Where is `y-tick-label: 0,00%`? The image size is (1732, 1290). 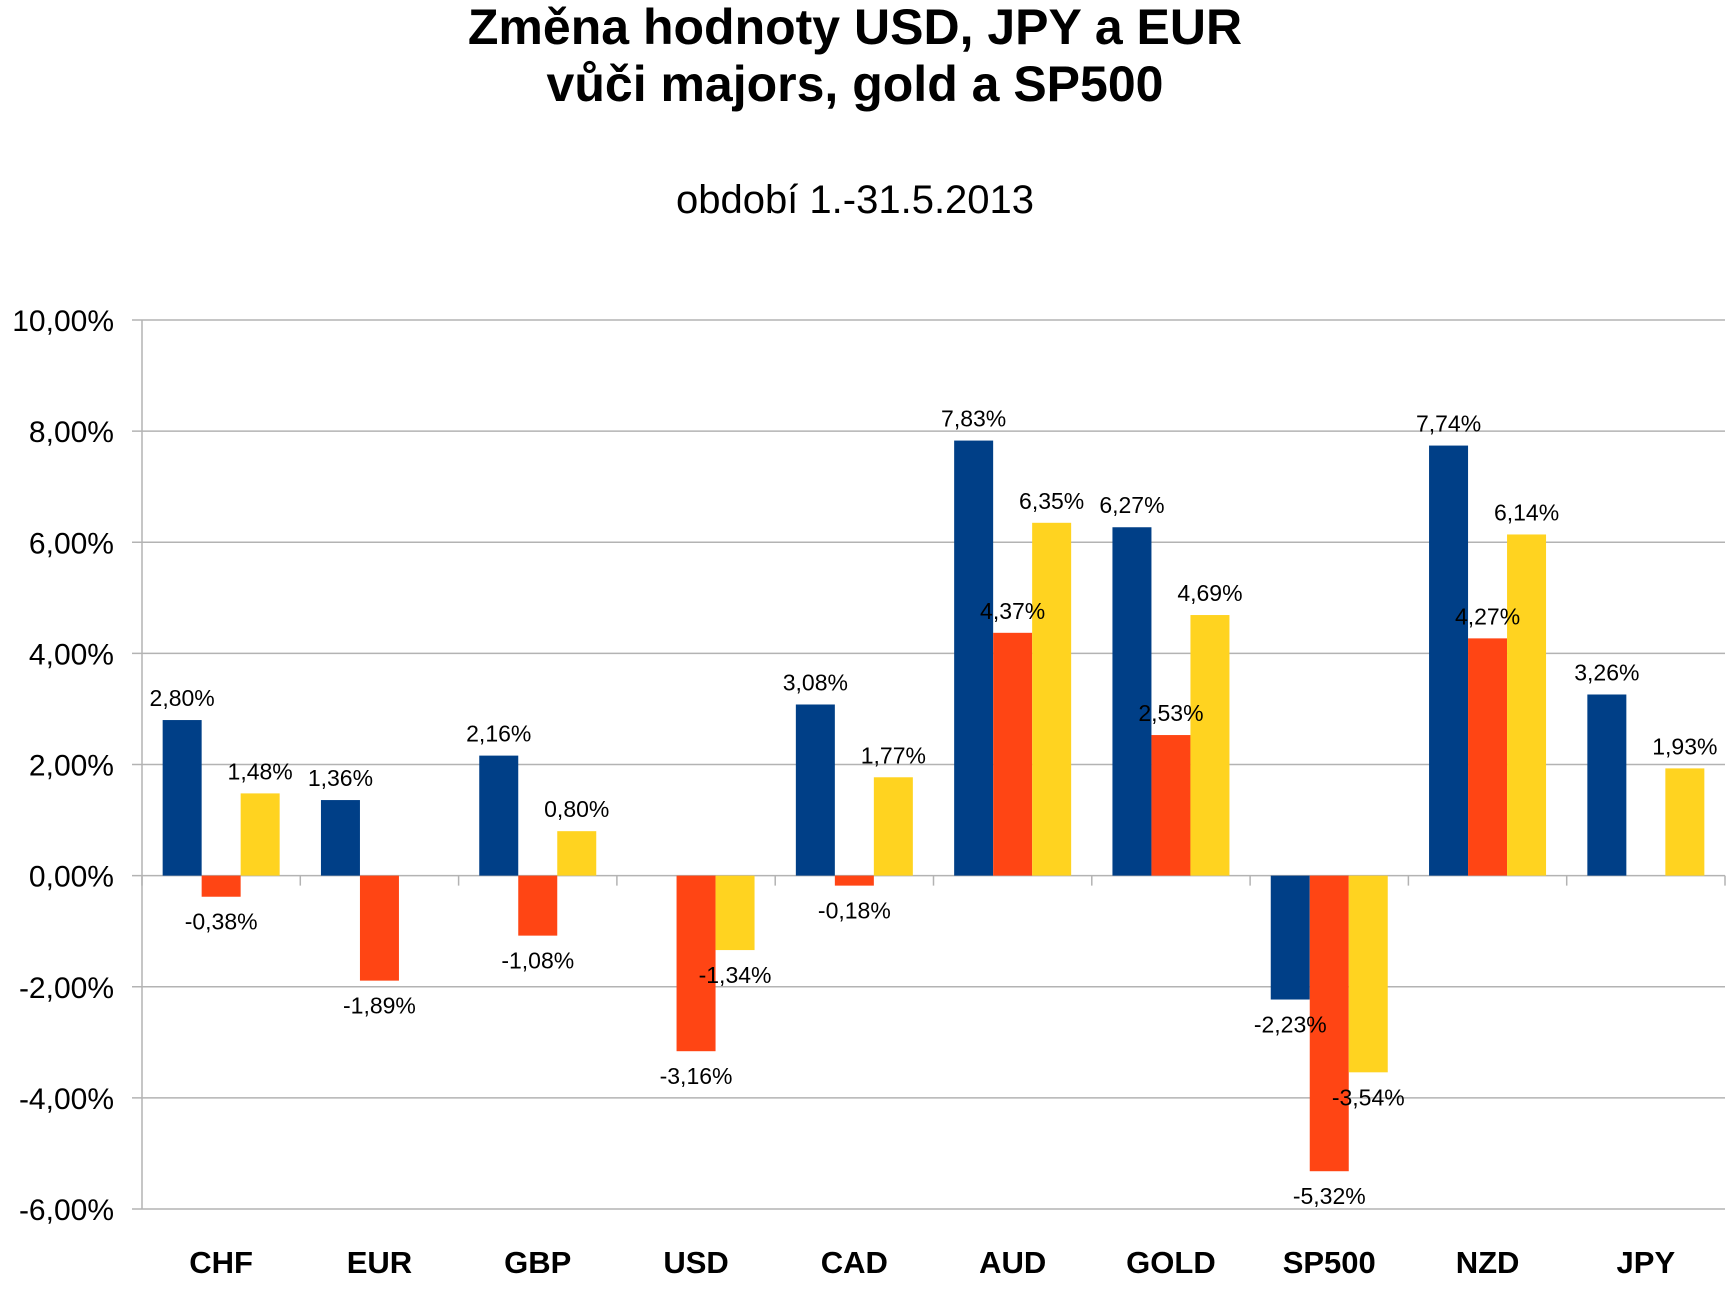
y-tick-label: 0,00% is located at coordinates (71, 877).